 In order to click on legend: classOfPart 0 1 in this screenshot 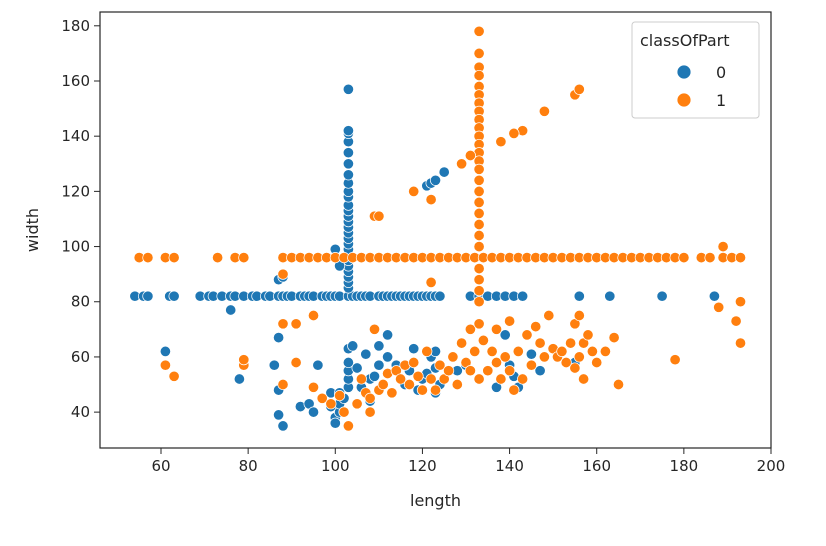, I will do `click(695, 70)`.